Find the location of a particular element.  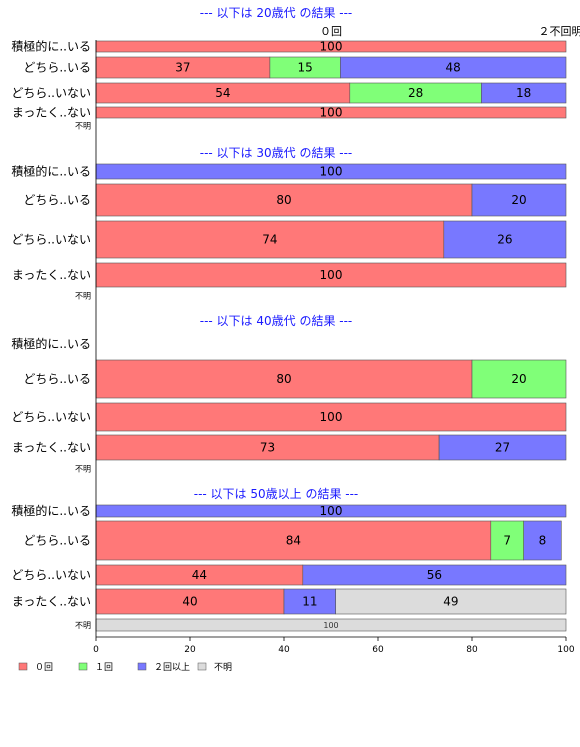

data-label: 84 is located at coordinates (293, 541).